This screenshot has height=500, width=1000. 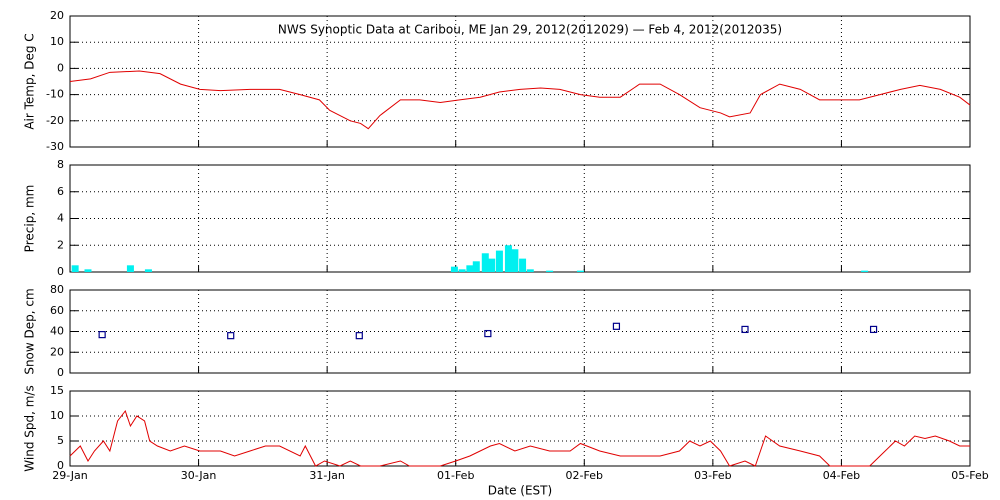 What do you see at coordinates (57, 331) in the screenshot?
I see `y-tick-label: 40` at bounding box center [57, 331].